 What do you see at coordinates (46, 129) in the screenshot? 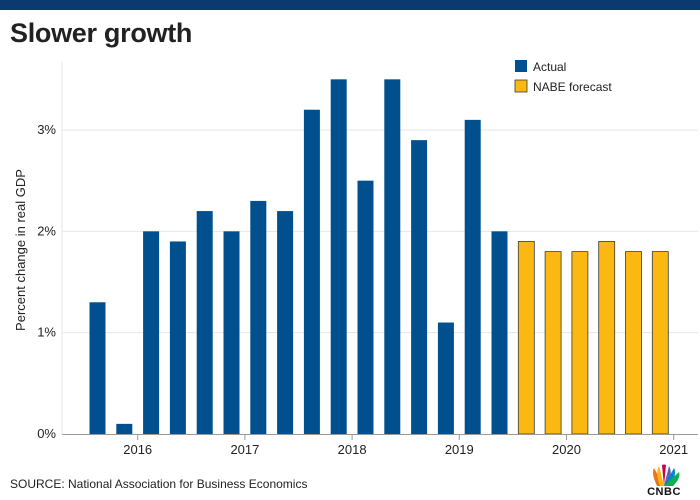
I see `y-tick-label: 3%` at bounding box center [46, 129].